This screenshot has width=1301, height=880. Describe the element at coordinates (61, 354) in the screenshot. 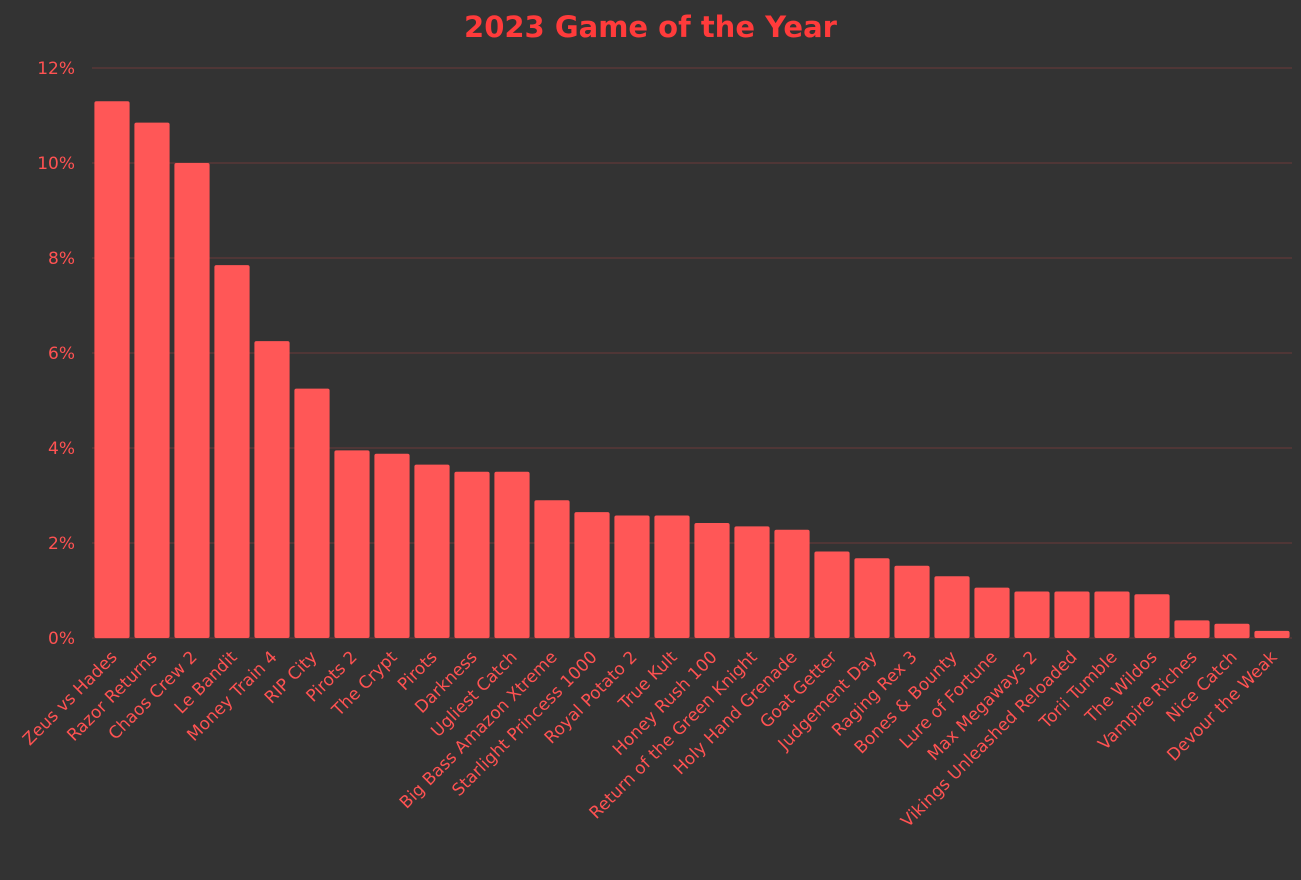

I see `y-tick-label: 6%` at that location.